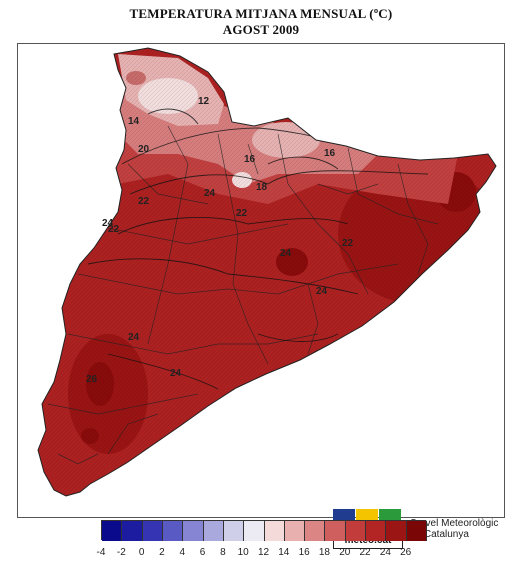 Image resolution: width=522 pixels, height=566 pixels. What do you see at coordinates (286, 253) in the screenshot?
I see `isotherm-label-24c: 24` at bounding box center [286, 253].